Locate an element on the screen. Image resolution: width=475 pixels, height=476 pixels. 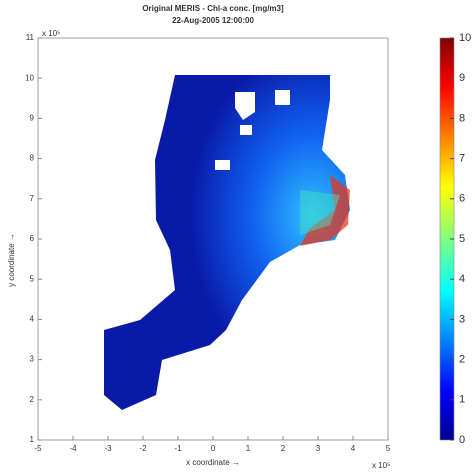
y-tick-label: 5 is located at coordinates (32, 278).